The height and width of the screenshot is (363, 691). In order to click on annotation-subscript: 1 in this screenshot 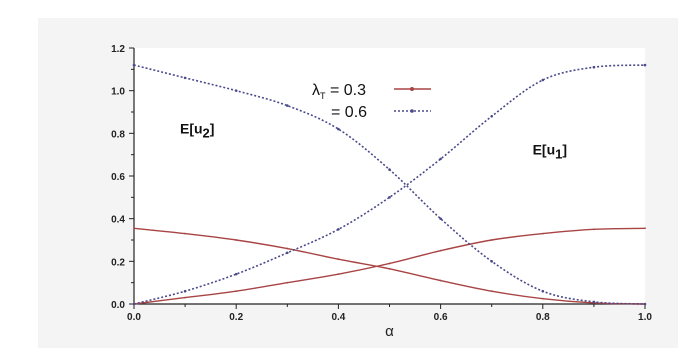, I will do `click(558, 154)`.